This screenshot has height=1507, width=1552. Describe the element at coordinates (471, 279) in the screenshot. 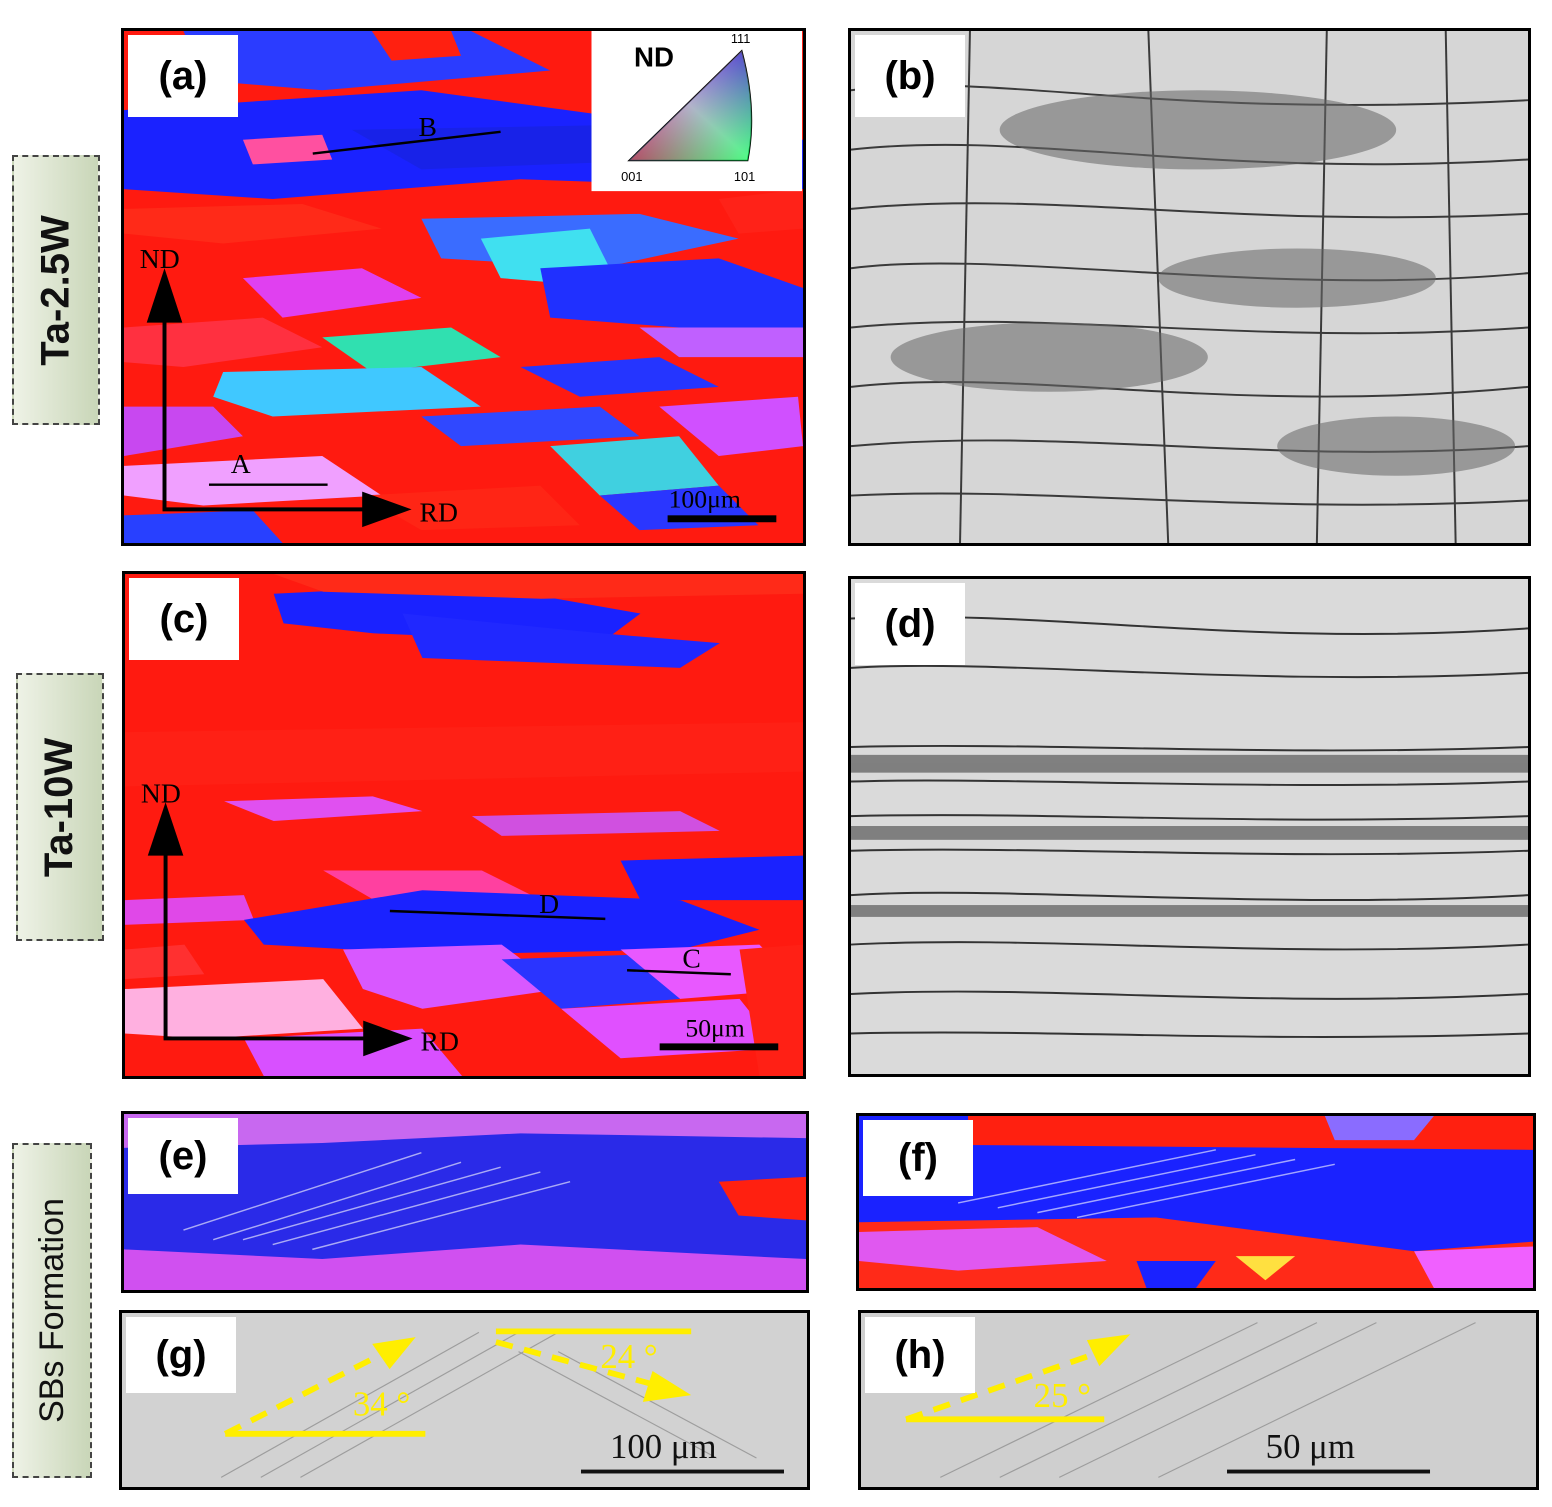

I see `panel-a-annotations: ND 111 001 101 B A ND RD 100μm` at that location.